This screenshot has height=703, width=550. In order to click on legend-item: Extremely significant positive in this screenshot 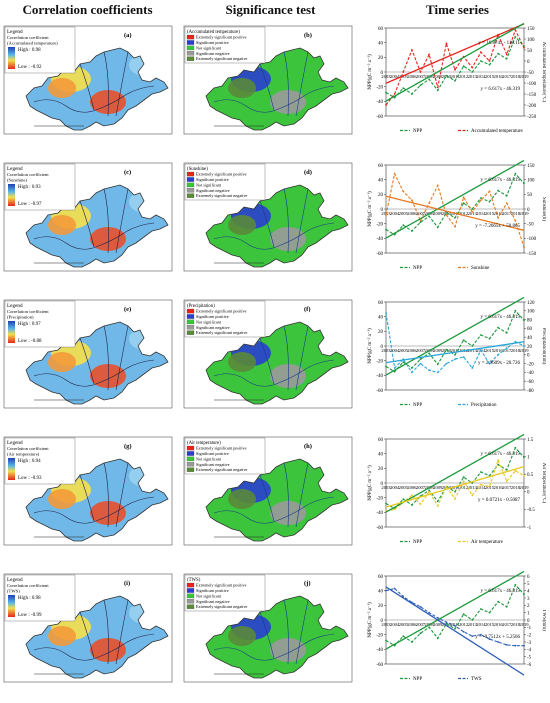, I will do `click(221, 585)`.